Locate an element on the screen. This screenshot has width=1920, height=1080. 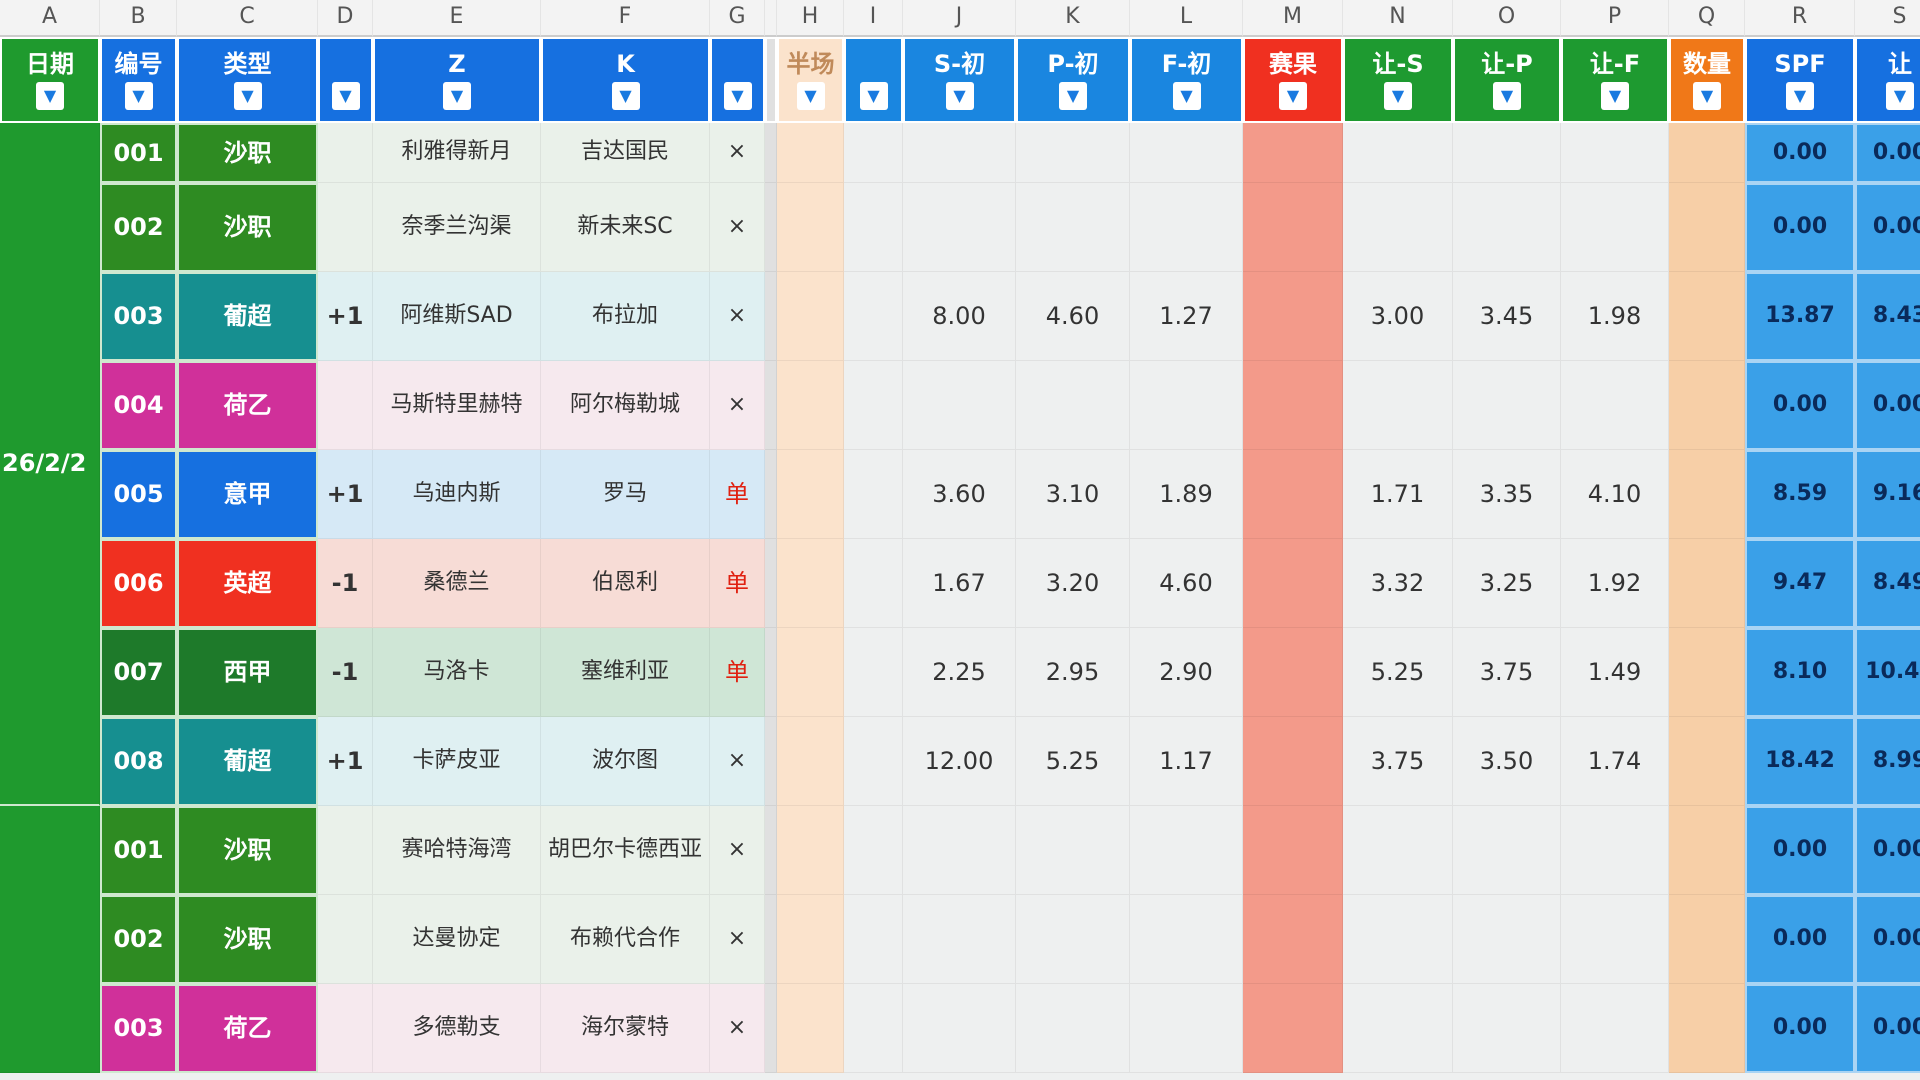
handicap-odds-rp: 3.50 is located at coordinates (1507, 761).